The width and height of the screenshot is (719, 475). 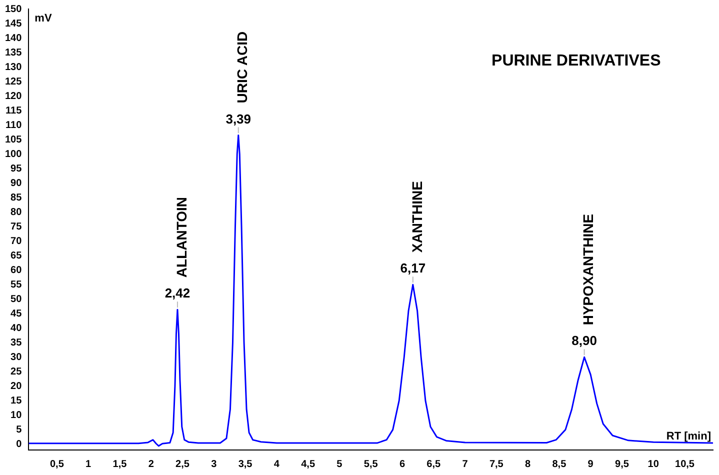 What do you see at coordinates (16, 357) in the screenshot?
I see `y-tick-label: 30` at bounding box center [16, 357].